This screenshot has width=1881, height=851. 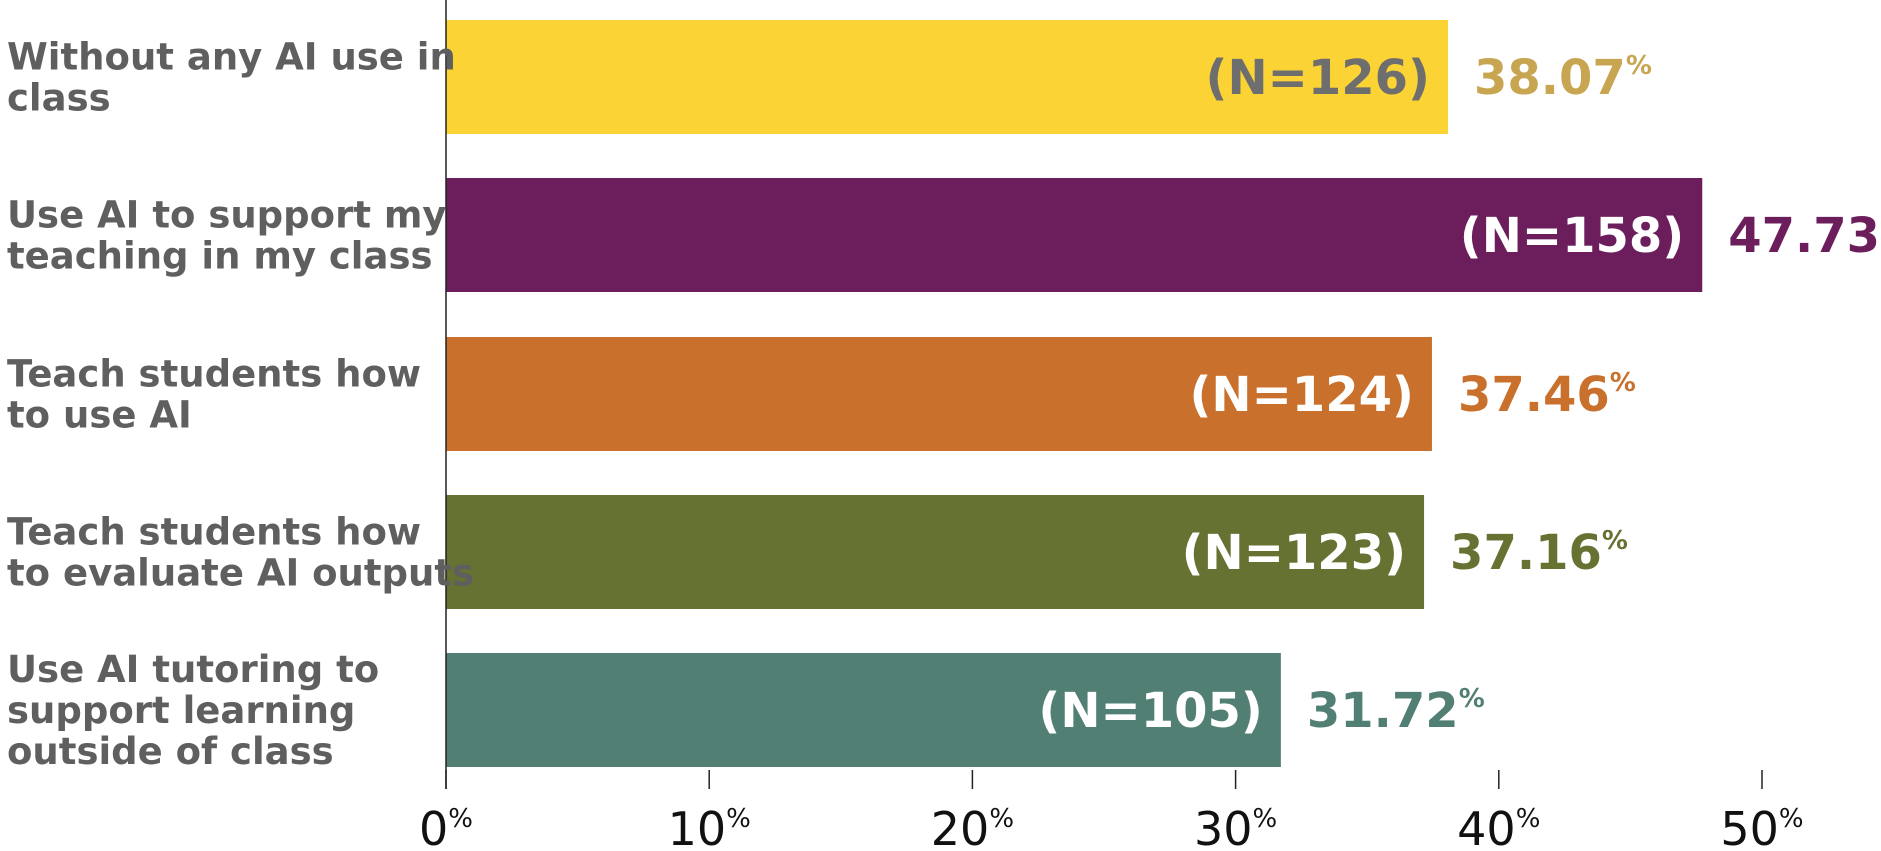 What do you see at coordinates (227, 236) in the screenshot?
I see `category-label-2: Use AI to support my teaching in my class` at bounding box center [227, 236].